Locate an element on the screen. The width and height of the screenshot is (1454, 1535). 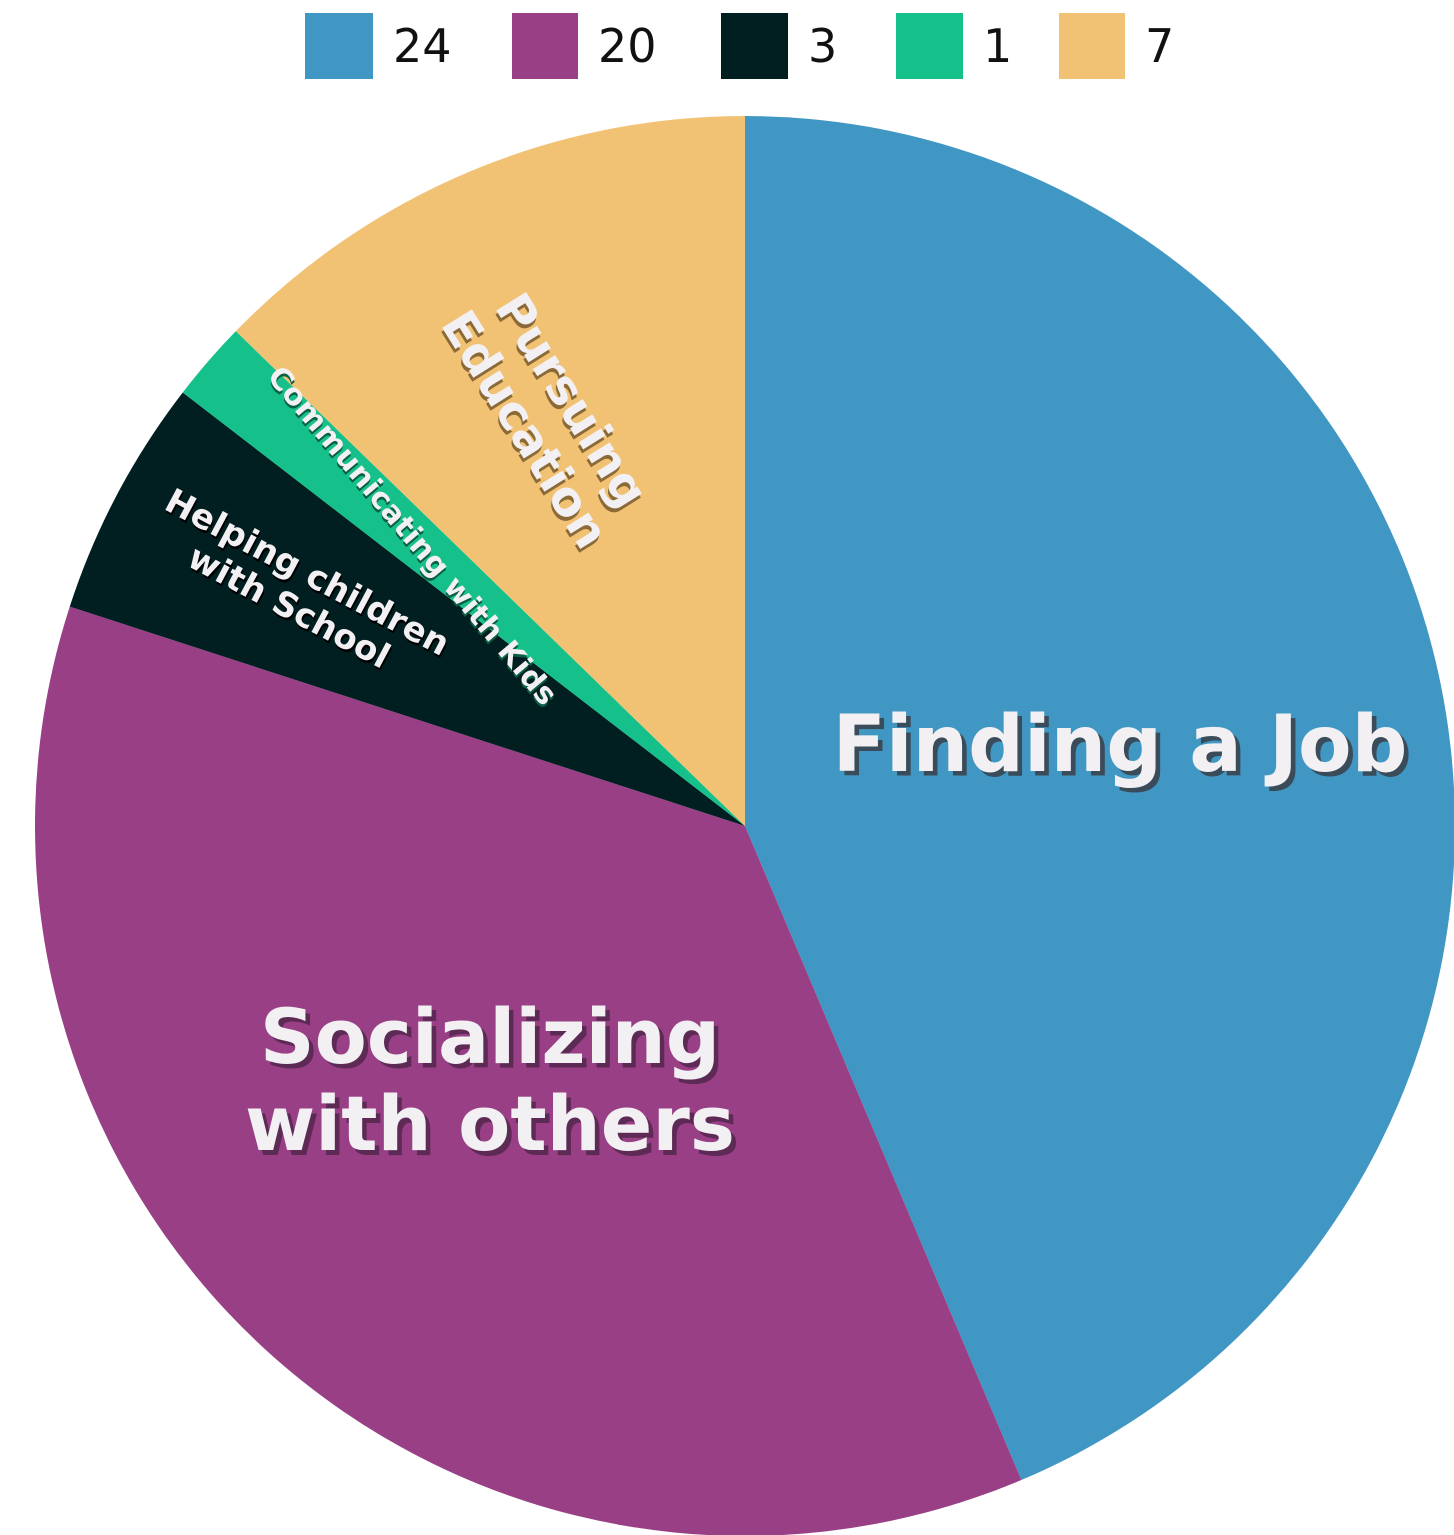
legend-label: 3 is located at coordinates (822, 46).